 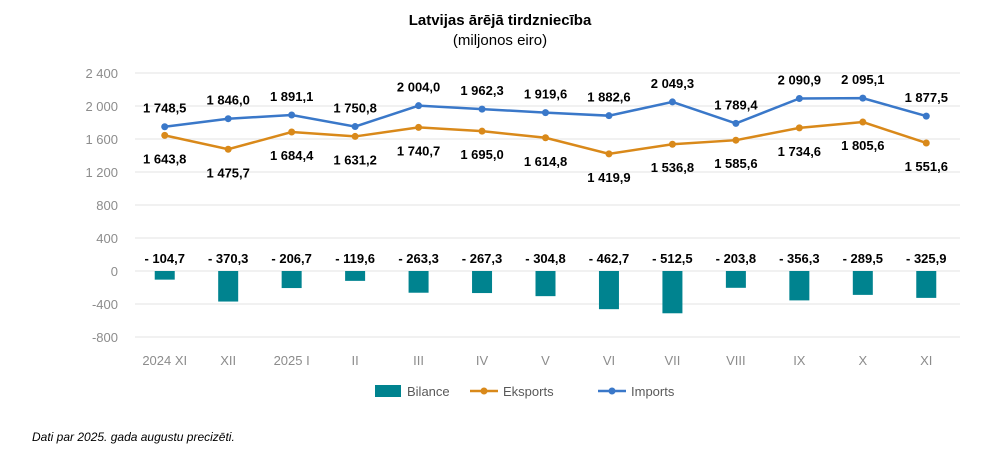 I want to click on data-label-eksports: 1 614,8, so click(x=545, y=161).